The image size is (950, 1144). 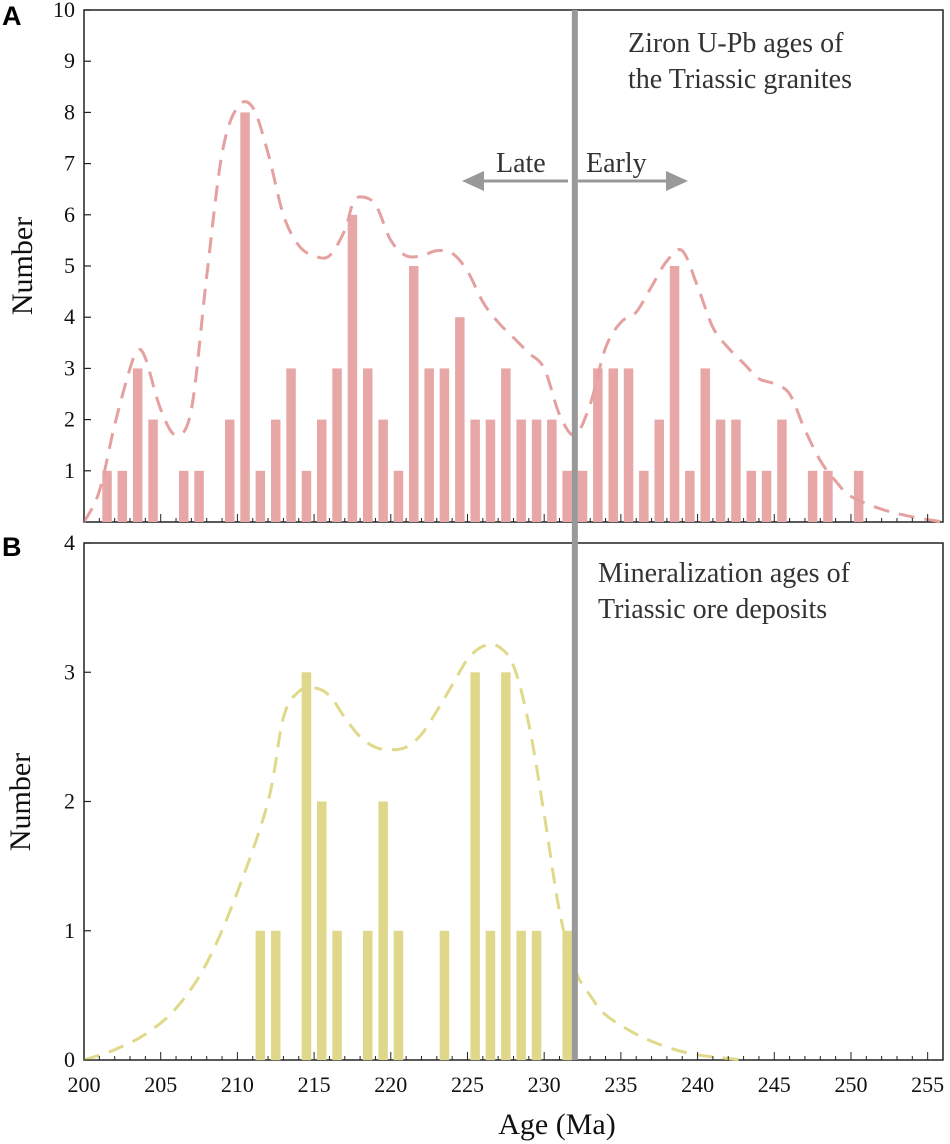 What do you see at coordinates (616, 163) in the screenshot?
I see `early-label: Early` at bounding box center [616, 163].